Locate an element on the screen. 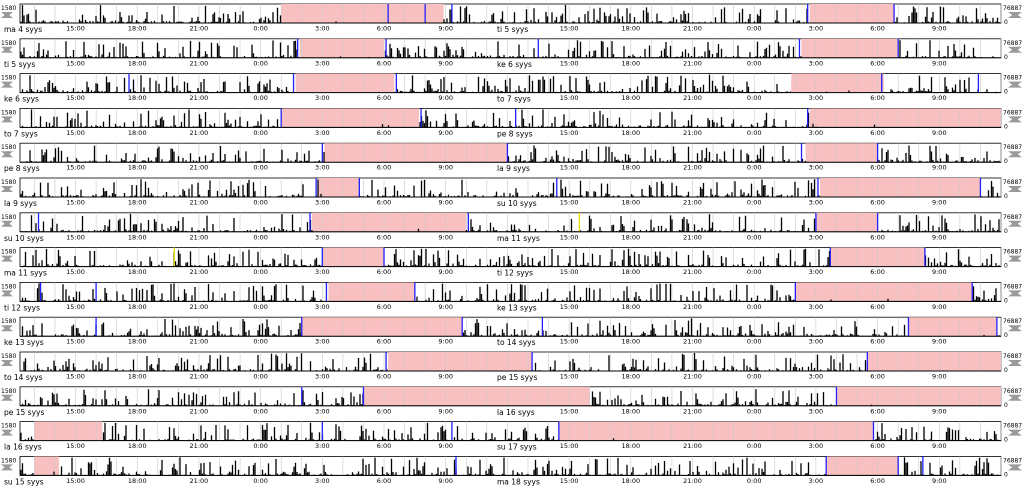  left-date-label: su 15 syys is located at coordinates (24, 481).